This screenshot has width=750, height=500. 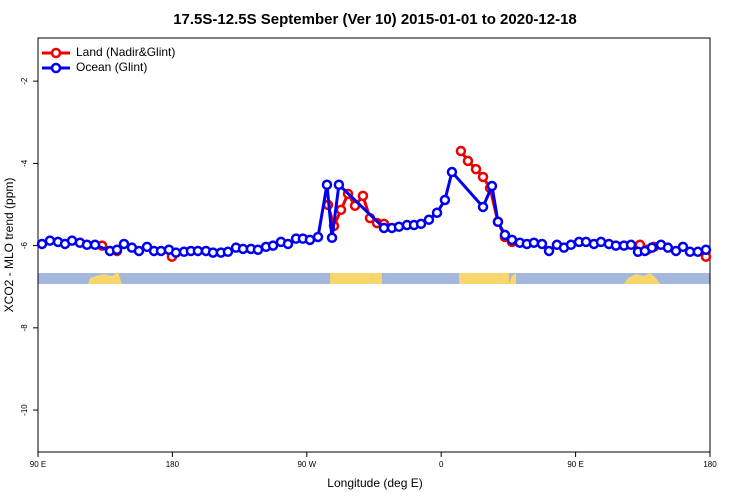 What do you see at coordinates (306, 464) in the screenshot?
I see `x-tick-label: 90 W` at bounding box center [306, 464].